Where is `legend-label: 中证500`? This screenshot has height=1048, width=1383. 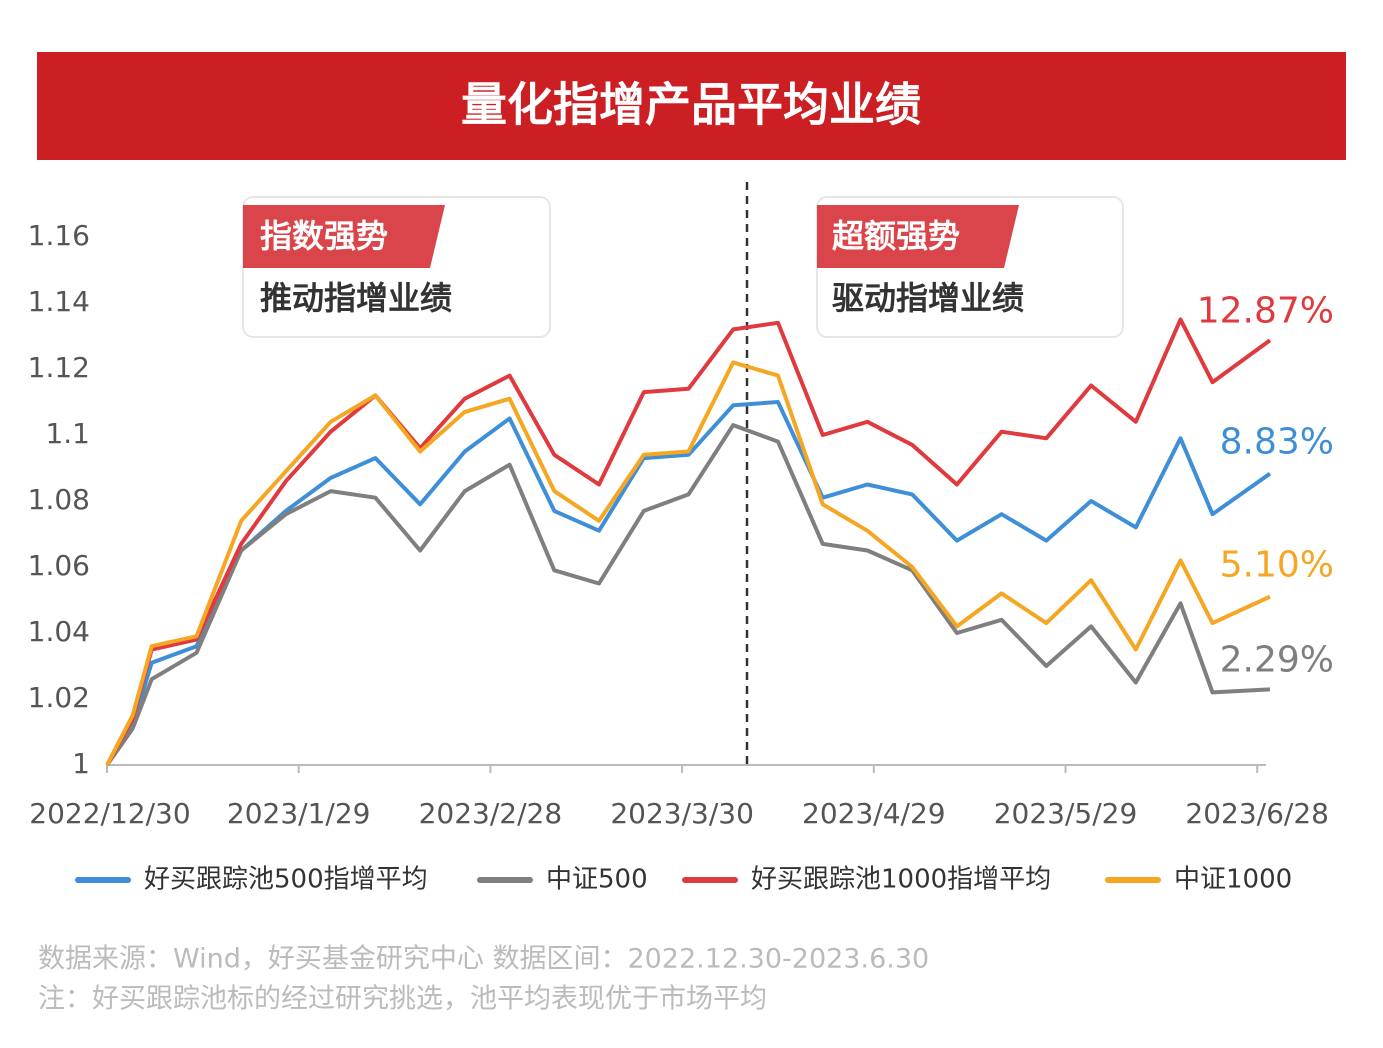 legend-label: 中证500 is located at coordinates (597, 880).